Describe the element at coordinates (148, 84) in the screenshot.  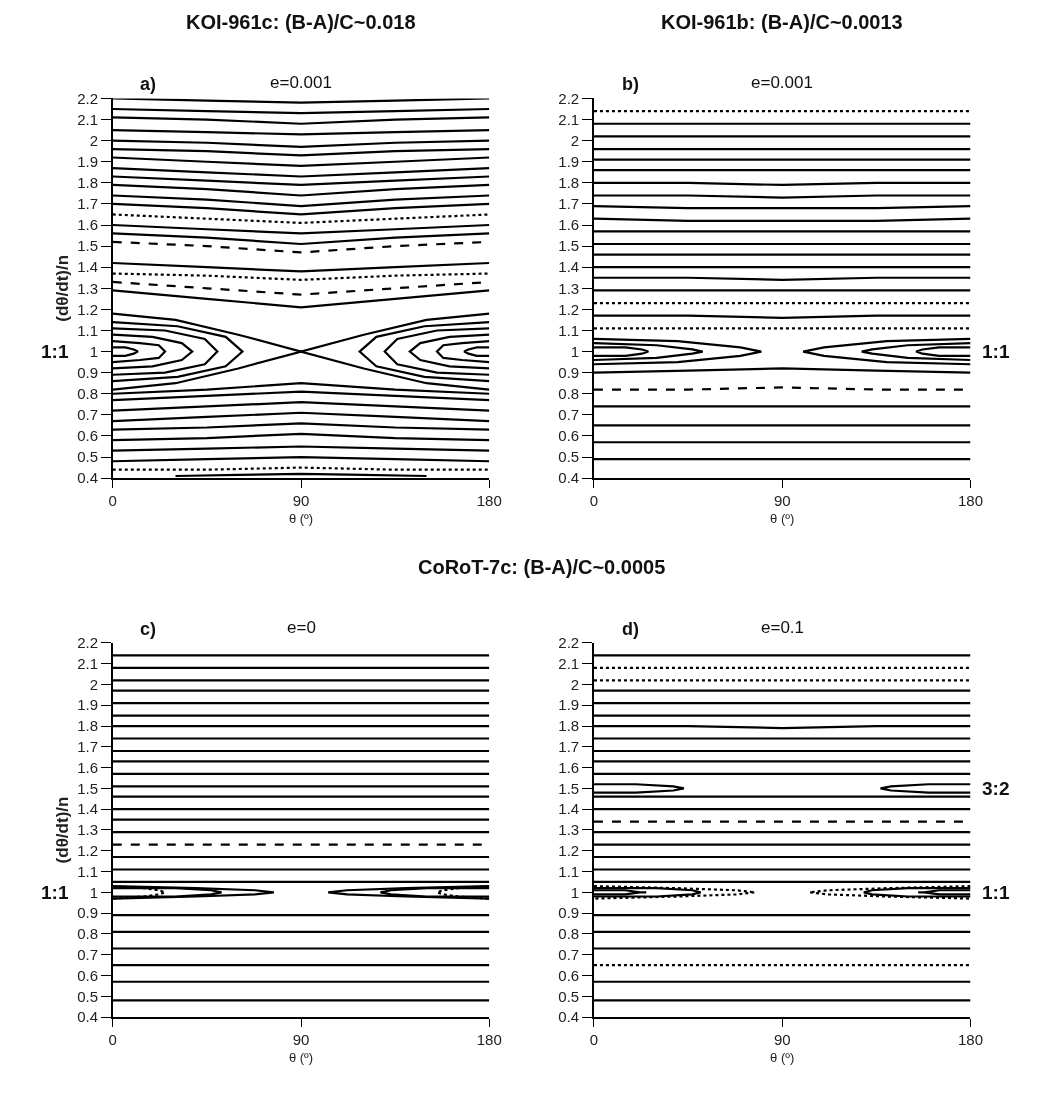
I see `text: a)` at that location.